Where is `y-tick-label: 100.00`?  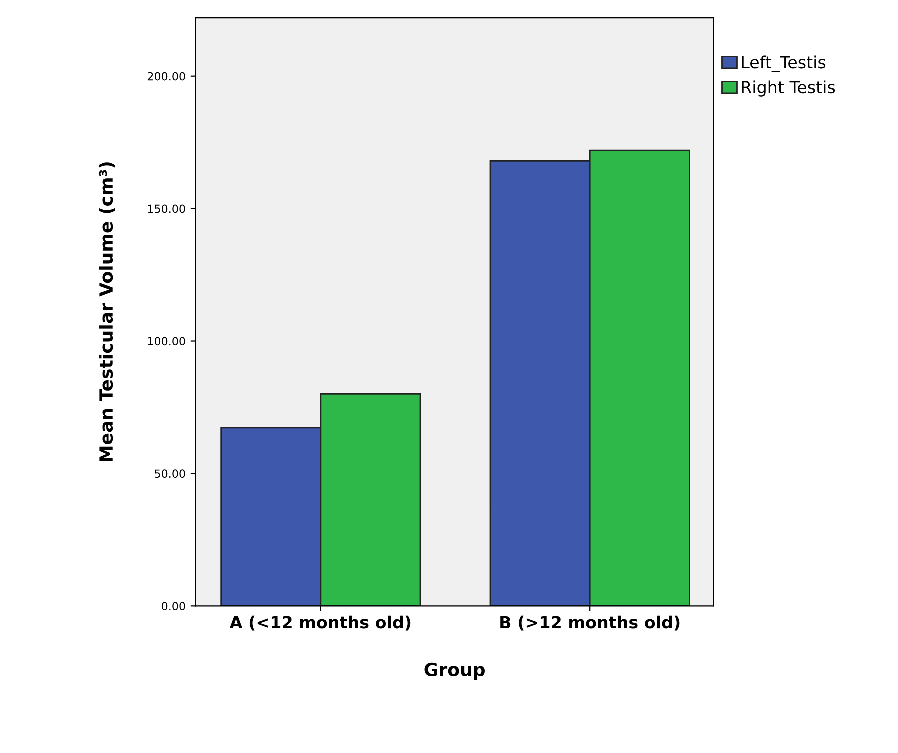
y-tick-label: 100.00 is located at coordinates (167, 341).